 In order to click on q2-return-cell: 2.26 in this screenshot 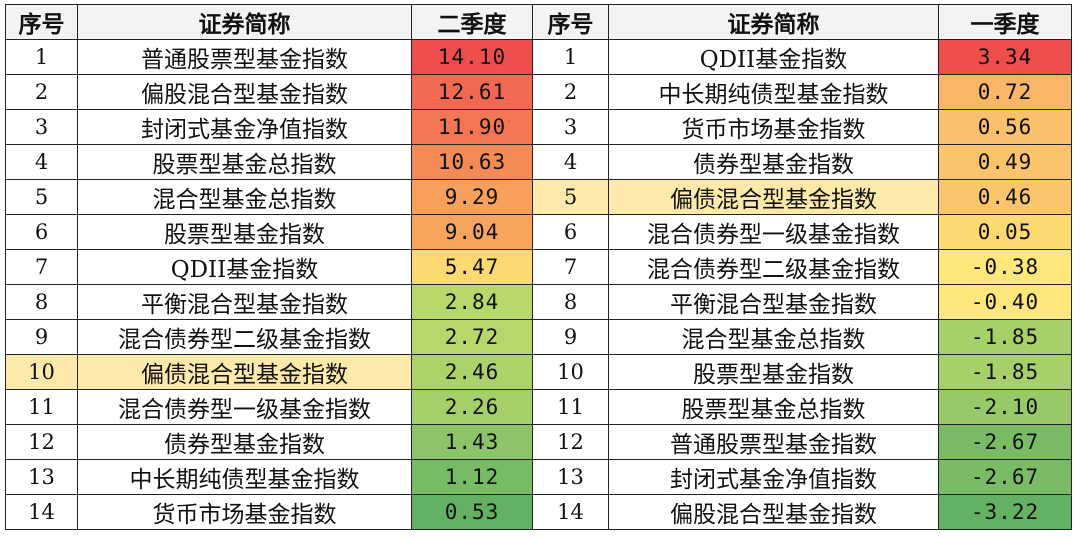, I will do `click(472, 407)`.